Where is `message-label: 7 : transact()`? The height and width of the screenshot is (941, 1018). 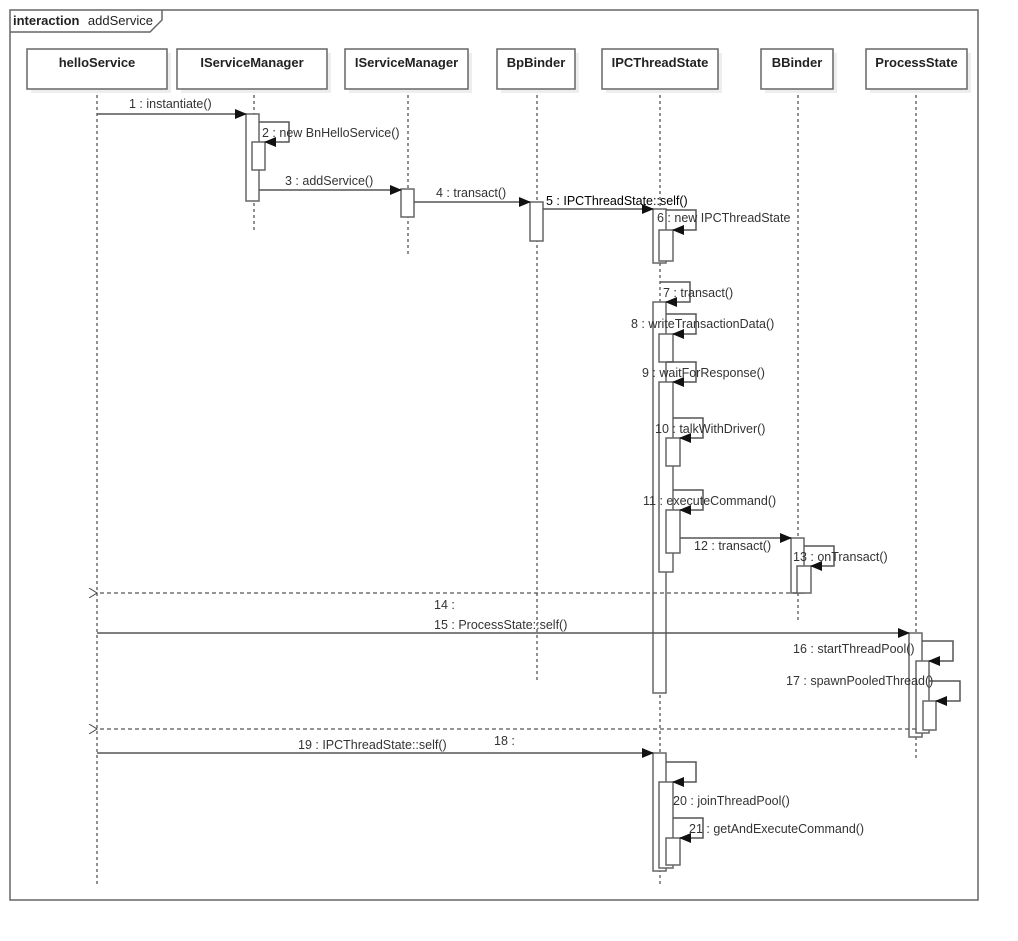 message-label: 7 : transact() is located at coordinates (698, 293).